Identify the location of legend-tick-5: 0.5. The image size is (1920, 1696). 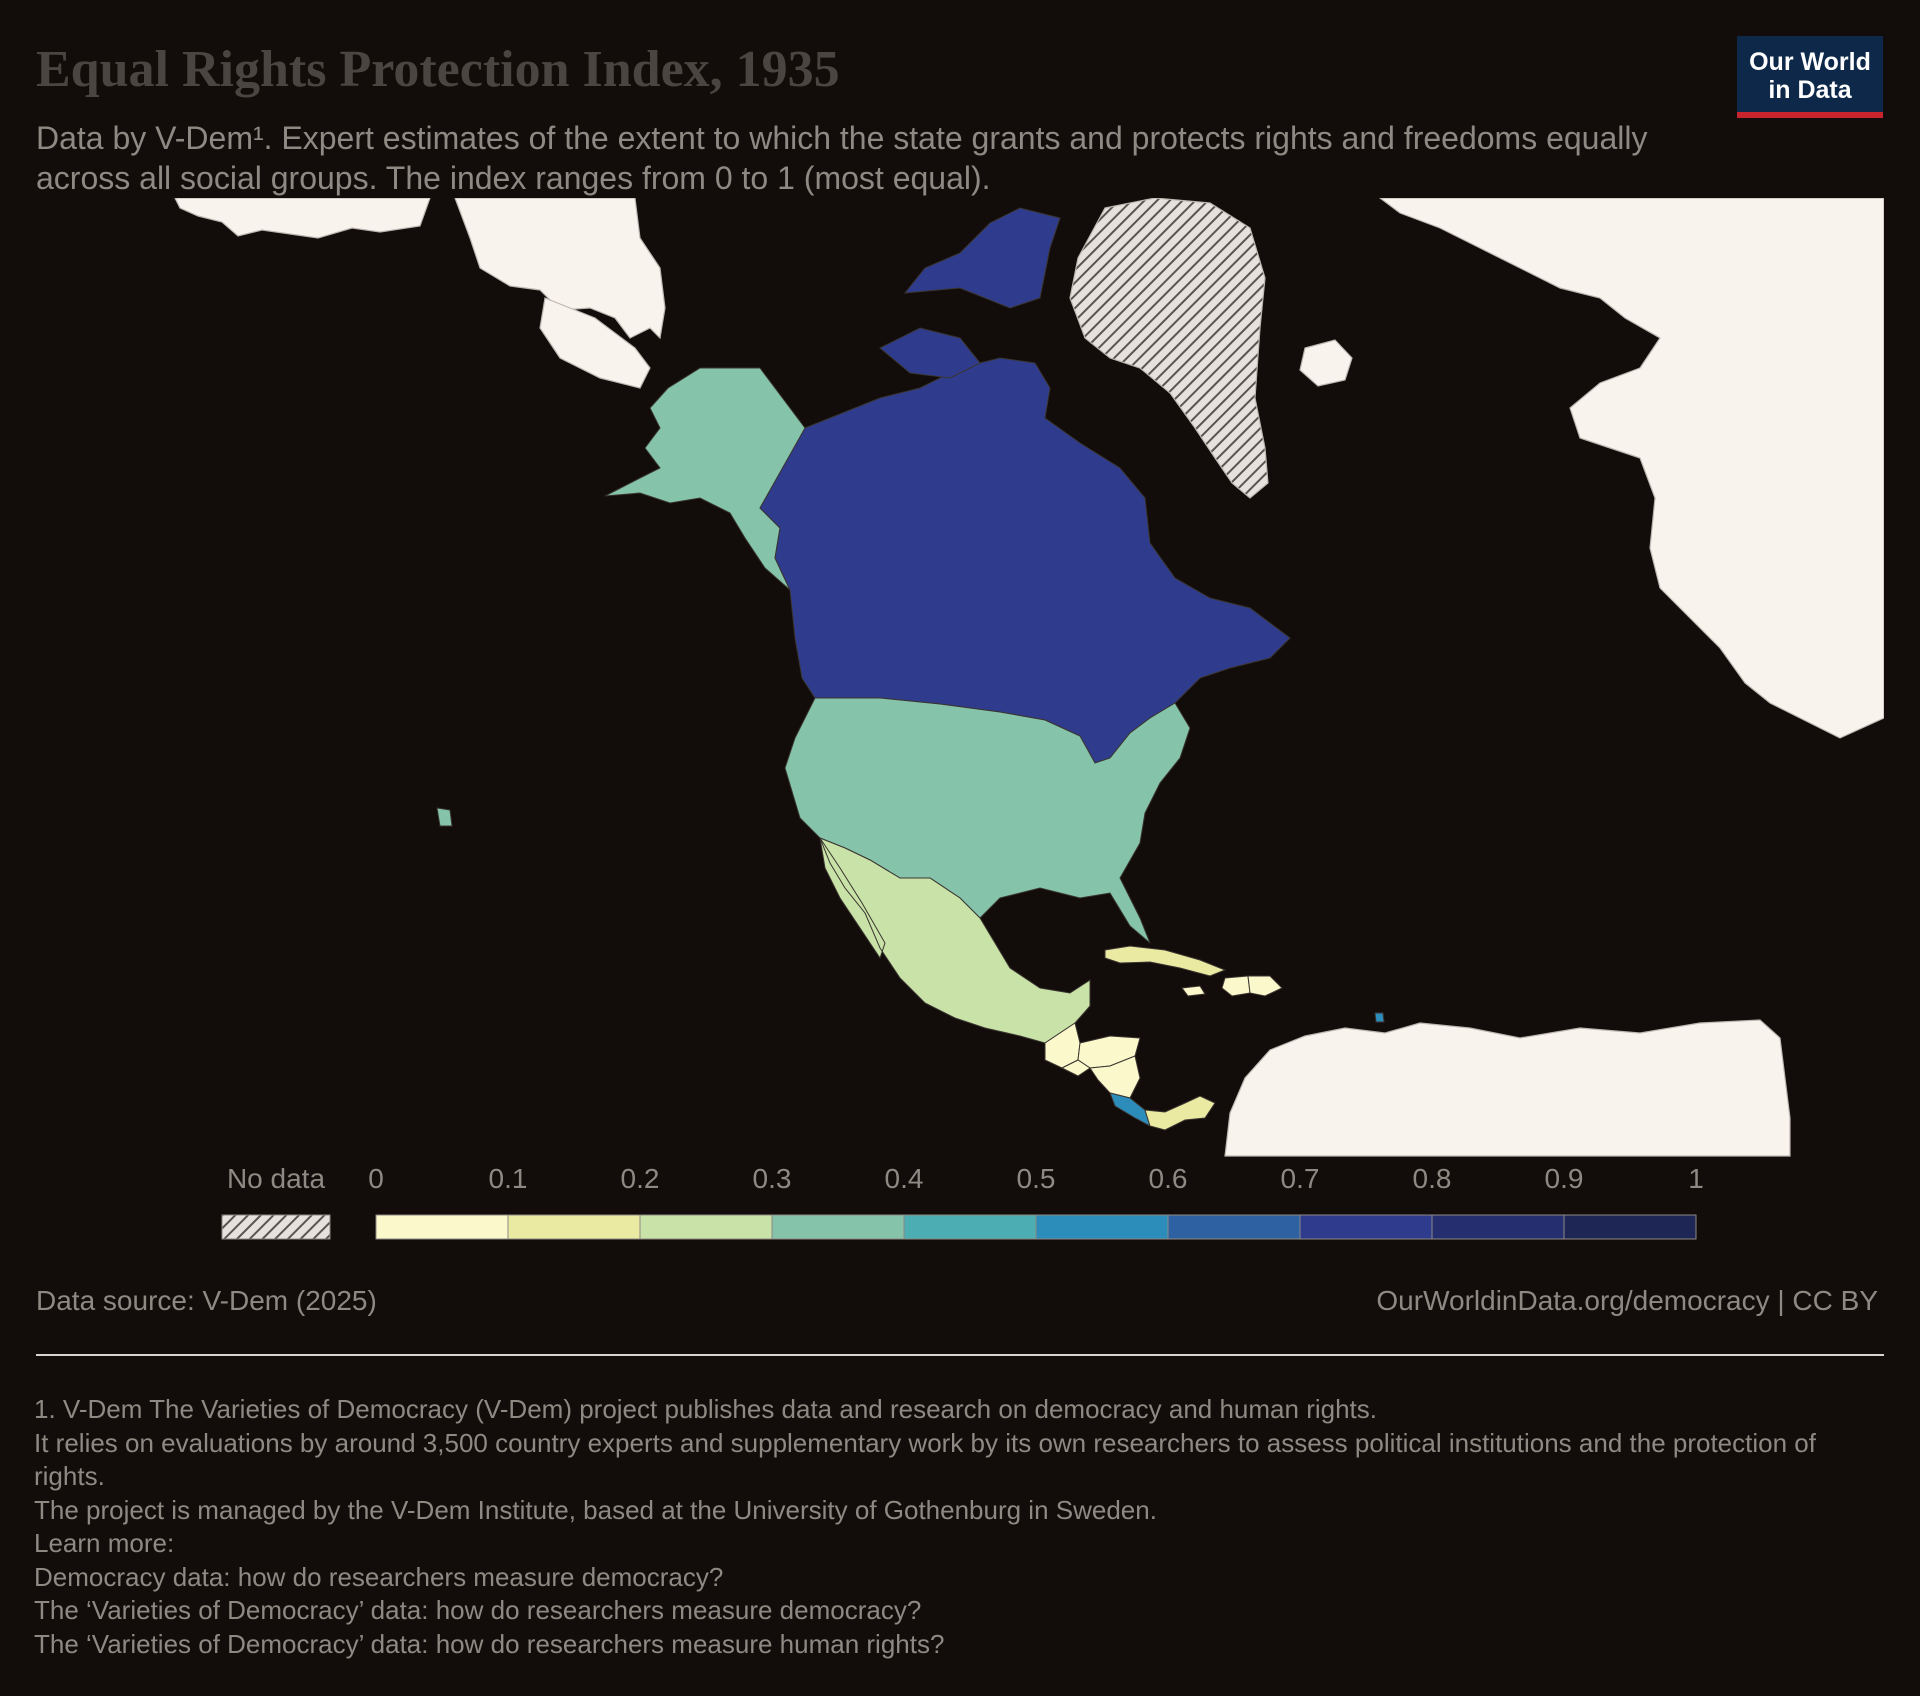
(1036, 1178).